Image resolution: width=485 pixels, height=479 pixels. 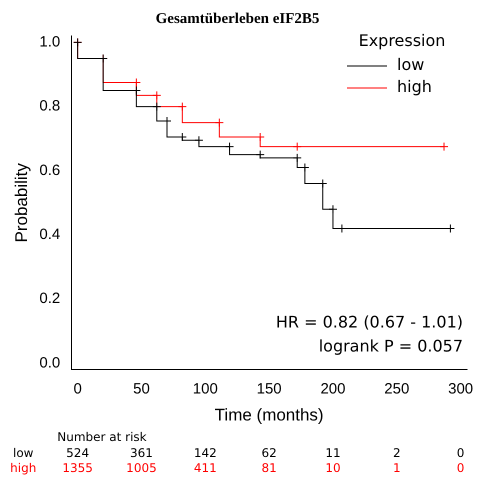 I want to click on y-tick-label: 0.0, so click(x=49, y=363).